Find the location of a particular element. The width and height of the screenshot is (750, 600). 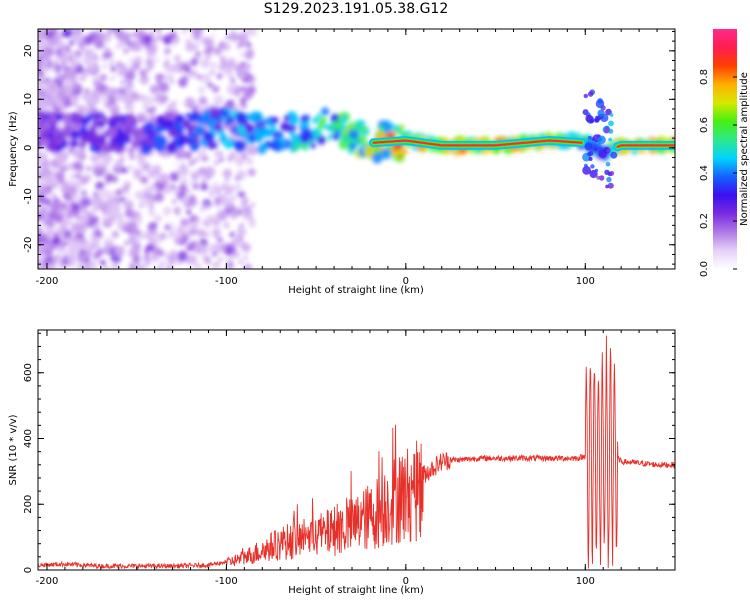

y-tick-label: 400 is located at coordinates (28, 438).